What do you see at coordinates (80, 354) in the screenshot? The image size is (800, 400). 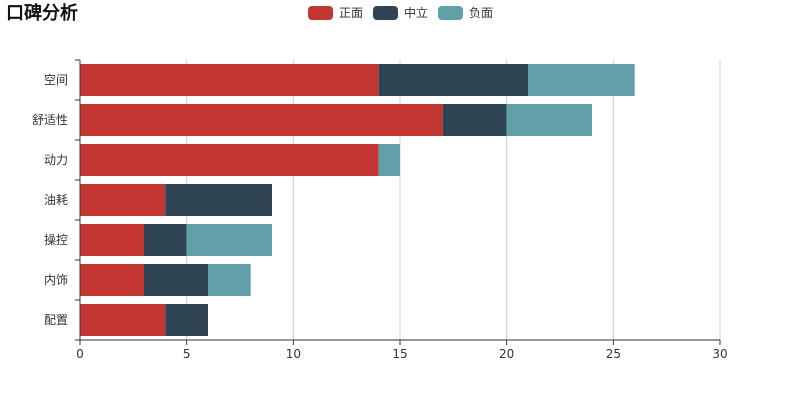 I see `x-tick-label-0: 0` at bounding box center [80, 354].